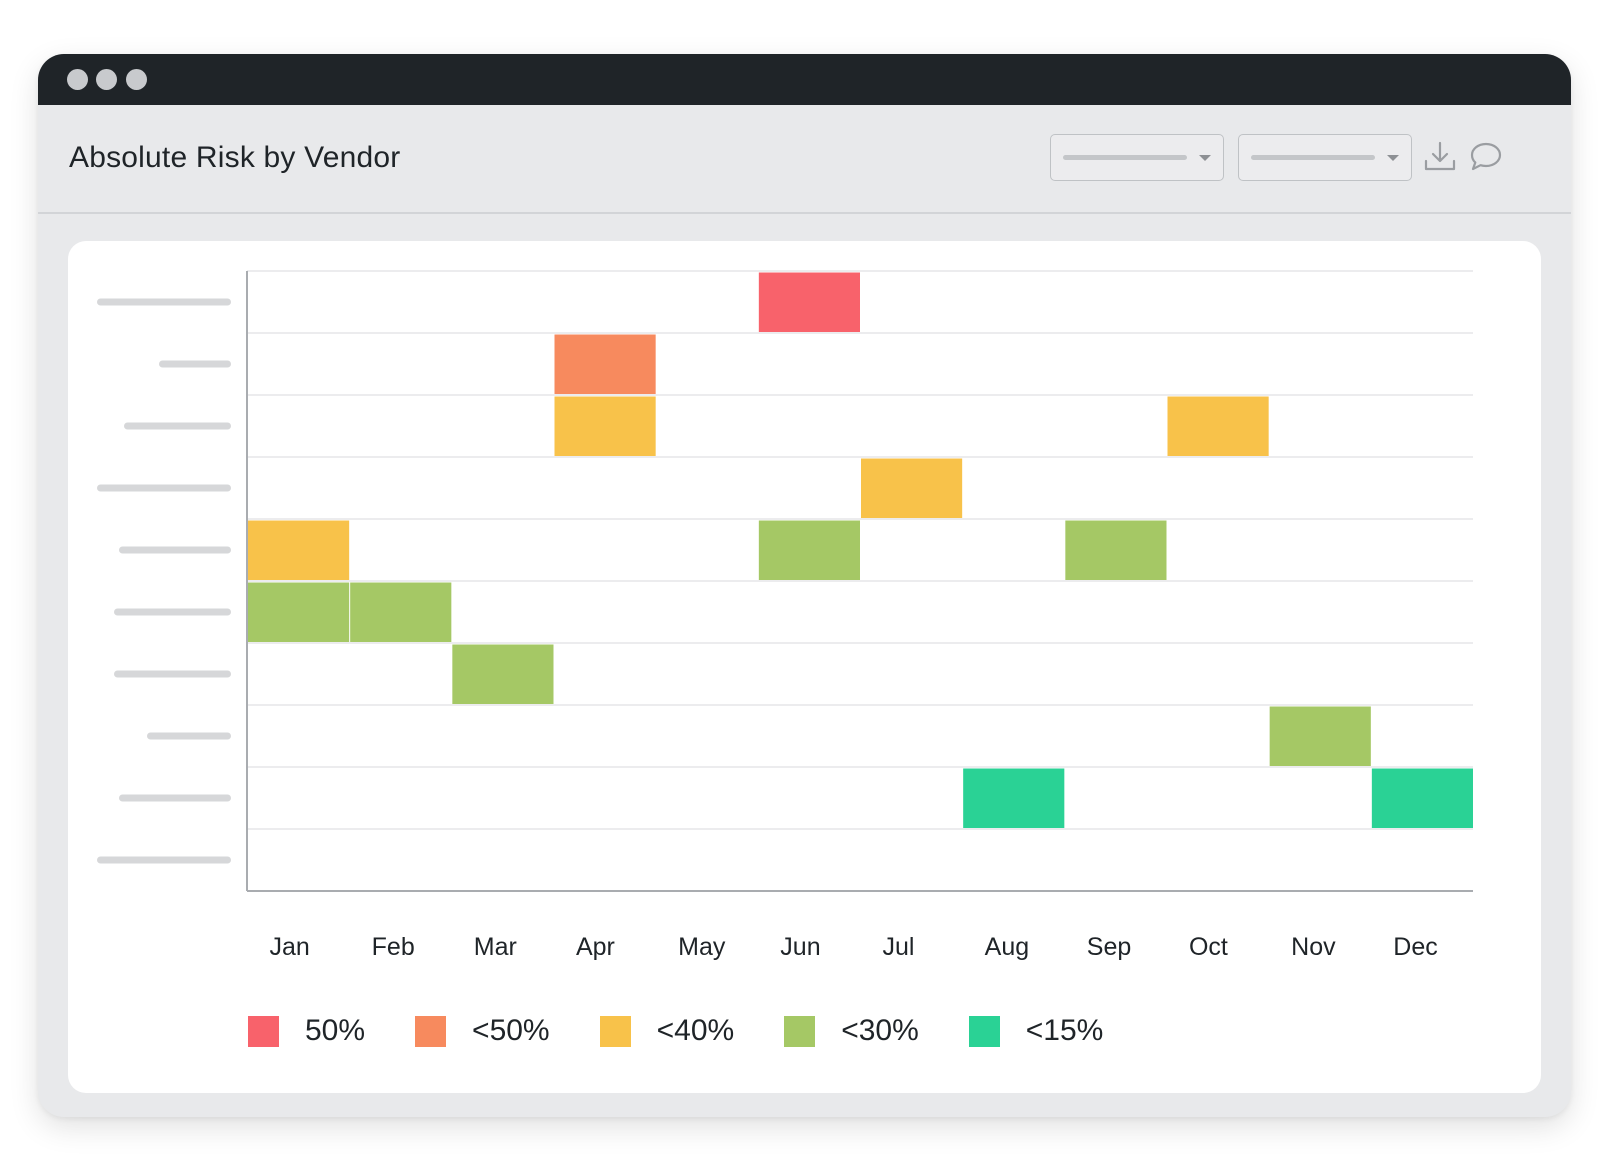 This screenshot has width=1600, height=1167. What do you see at coordinates (77, 79) in the screenshot?
I see `window-dot-close` at bounding box center [77, 79].